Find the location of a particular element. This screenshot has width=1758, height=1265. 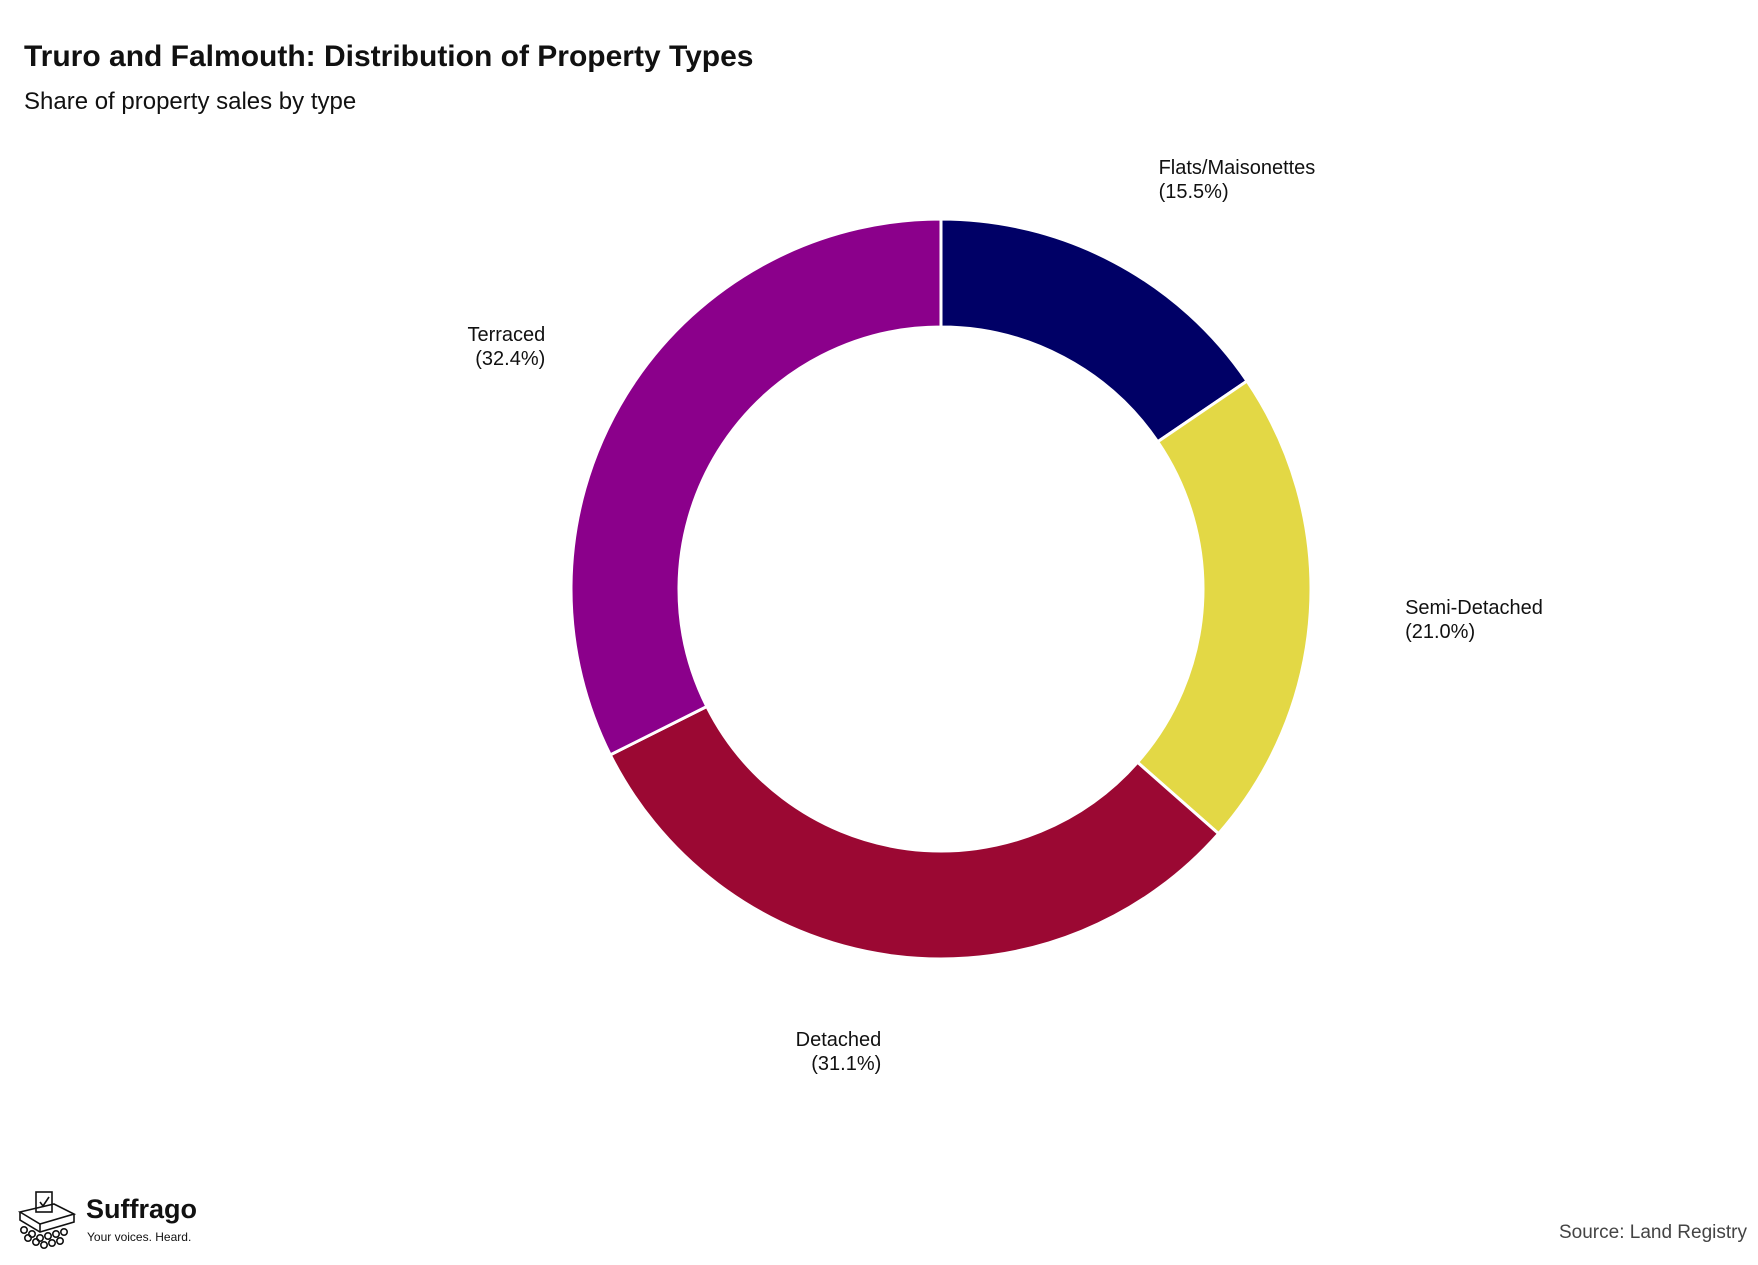

chart-subtitle: Share of property sales by type is located at coordinates (190, 101).